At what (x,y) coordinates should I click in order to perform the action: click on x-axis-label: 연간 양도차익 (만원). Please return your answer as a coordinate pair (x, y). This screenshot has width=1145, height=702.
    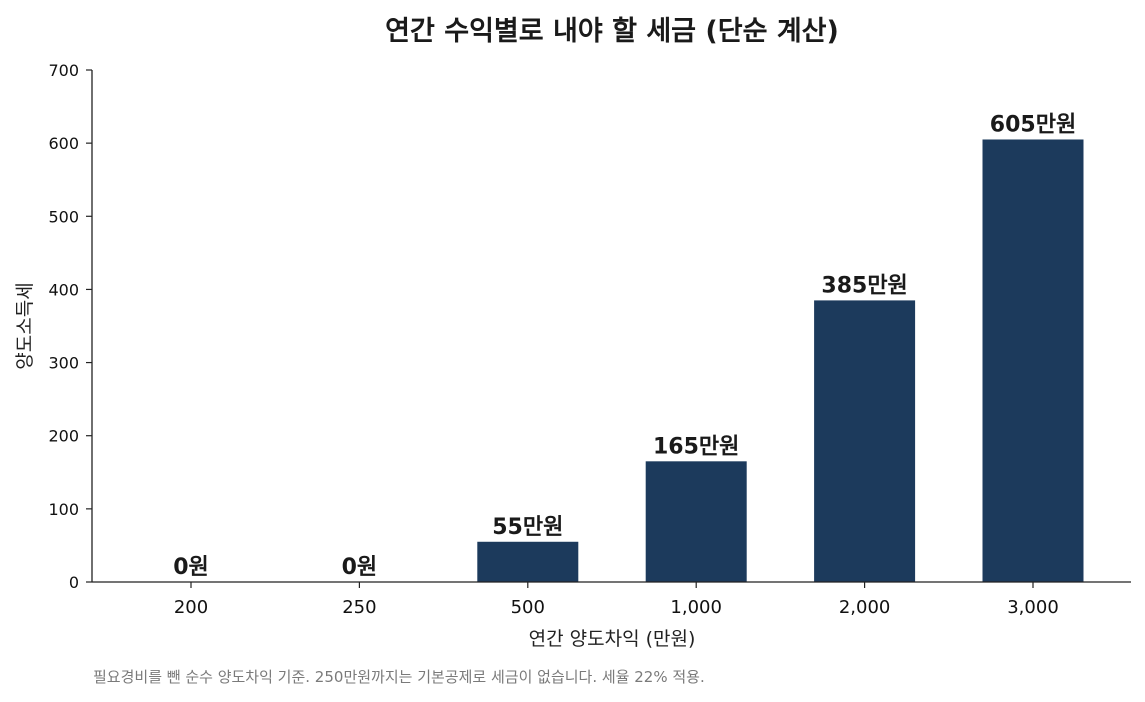
    Looking at the image, I should click on (612, 639).